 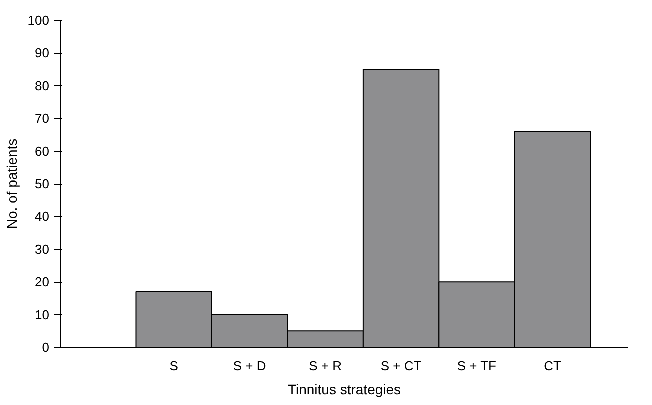 I want to click on x-tick-label: S, so click(x=174, y=366).